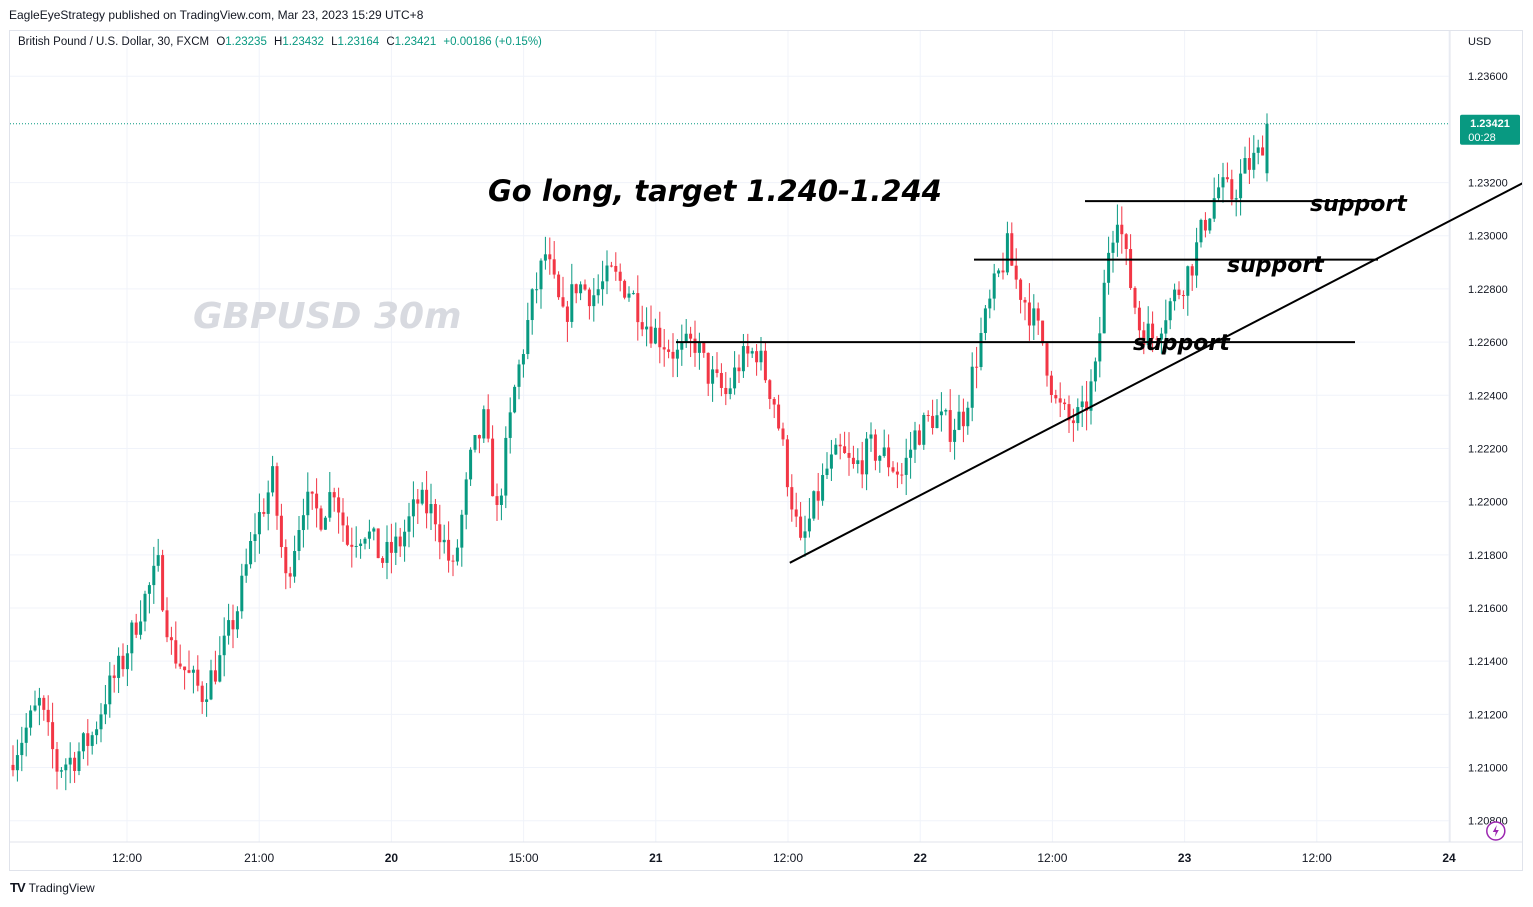 The width and height of the screenshot is (1533, 907). Describe the element at coordinates (1496, 831) in the screenshot. I see `lightning-event-icon` at that location.